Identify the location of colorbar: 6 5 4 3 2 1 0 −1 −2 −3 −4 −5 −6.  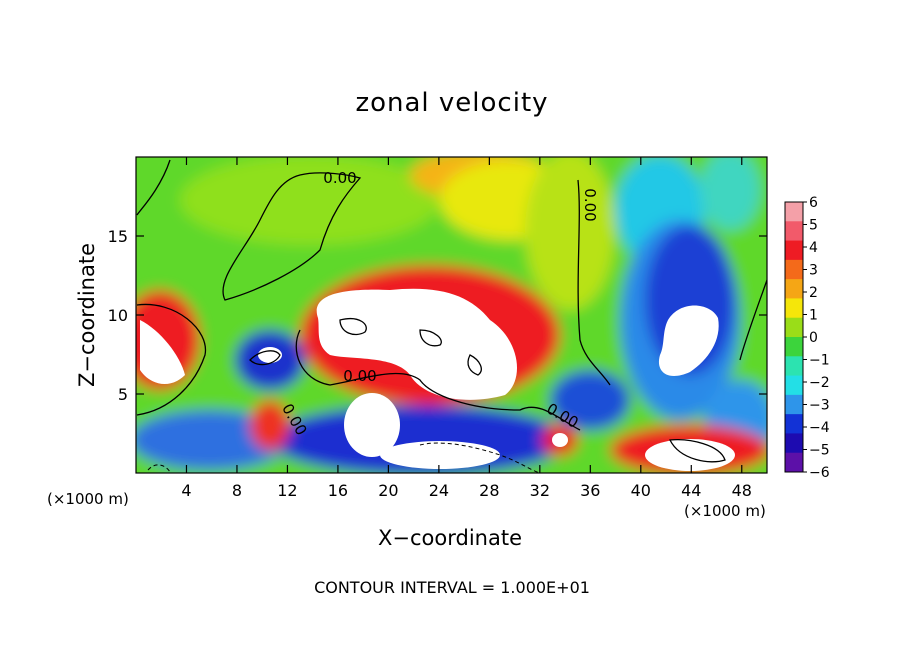
(807, 338).